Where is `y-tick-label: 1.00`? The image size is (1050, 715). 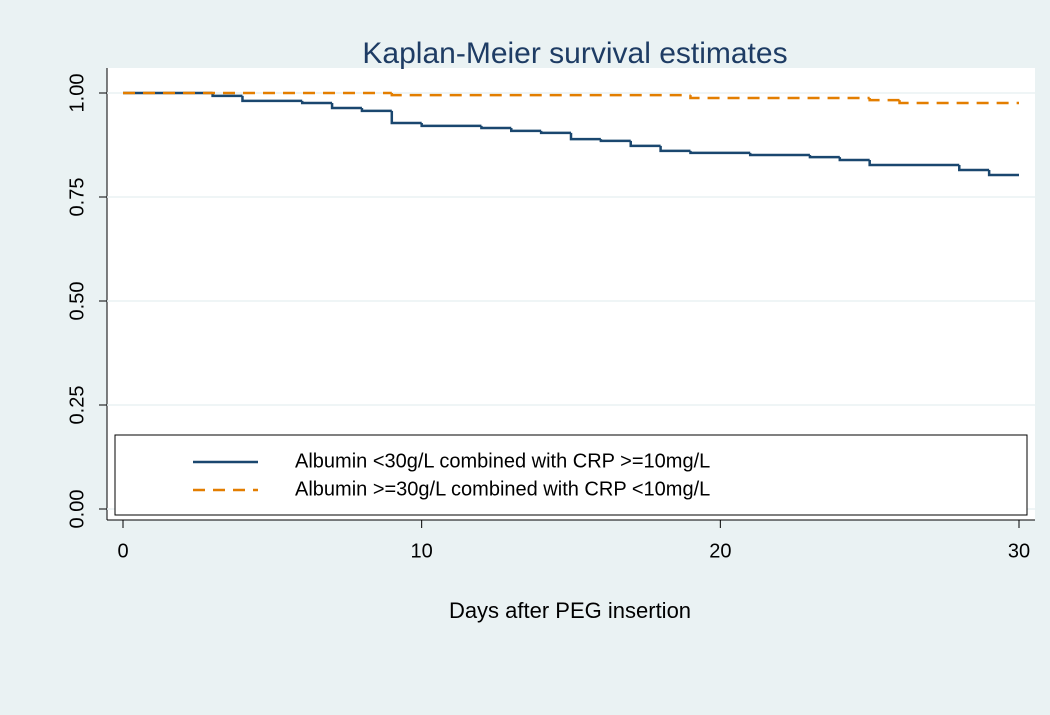
y-tick-label: 1.00 is located at coordinates (77, 93).